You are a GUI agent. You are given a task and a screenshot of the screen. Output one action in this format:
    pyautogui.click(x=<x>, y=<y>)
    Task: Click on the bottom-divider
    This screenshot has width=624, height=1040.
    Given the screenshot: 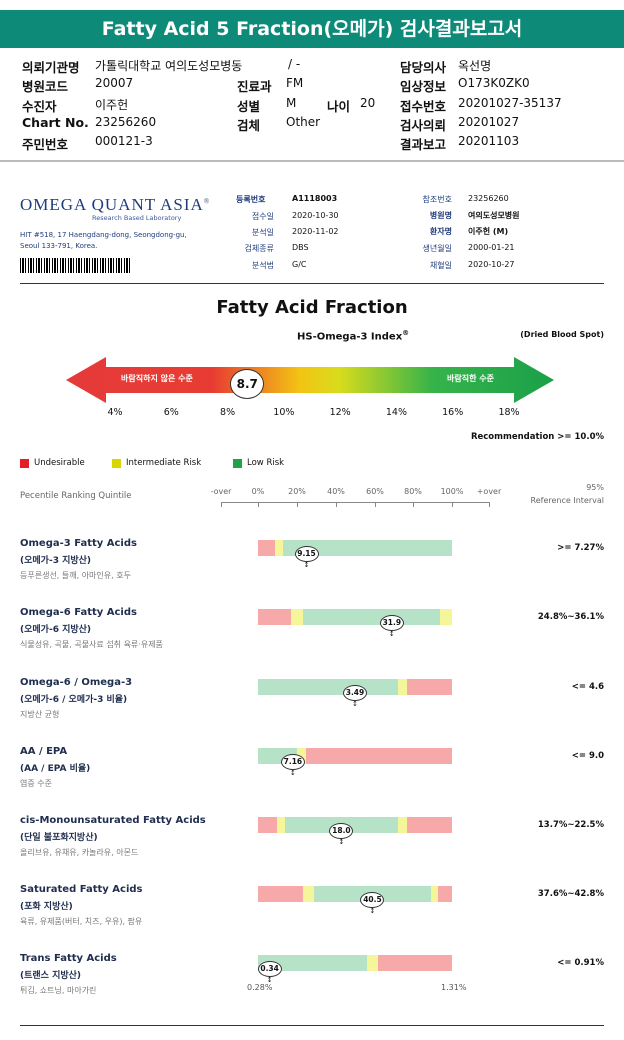 What is the action you would take?
    pyautogui.click(x=312, y=1025)
    